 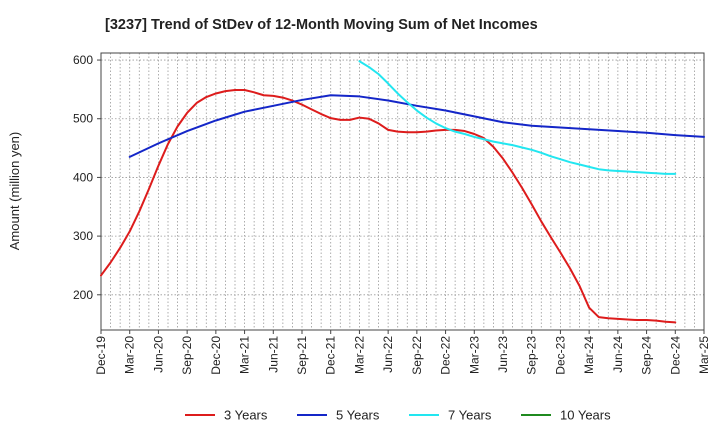 What do you see at coordinates (704, 355) in the screenshot?
I see `x-tick-label: Mar-25` at bounding box center [704, 355].